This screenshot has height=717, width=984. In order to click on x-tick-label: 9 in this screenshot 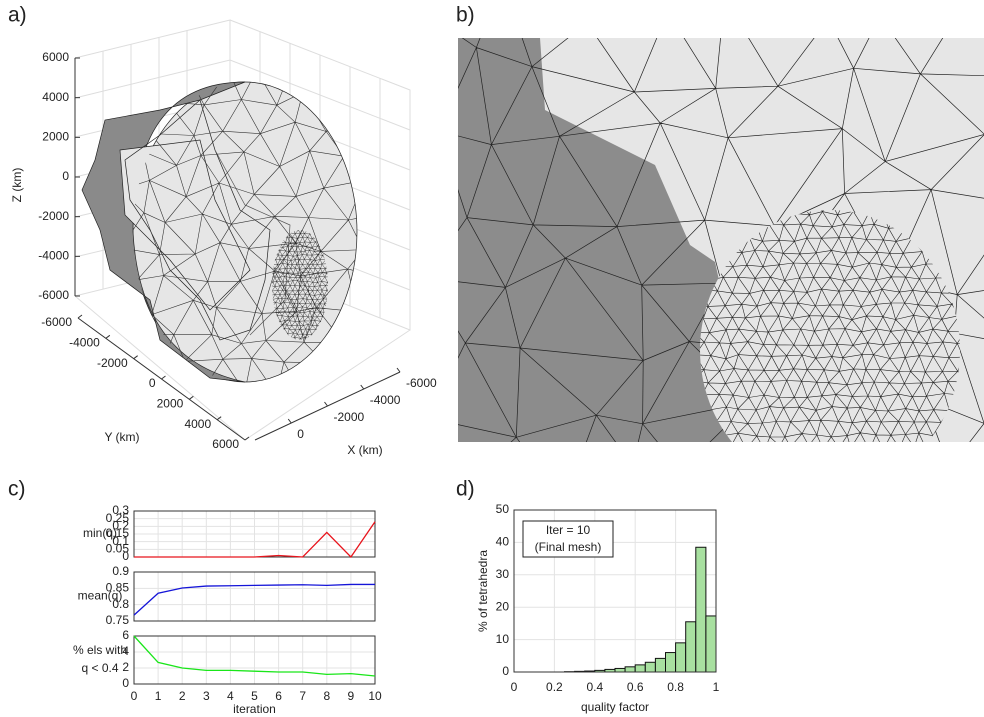, I will do `click(351, 696)`.